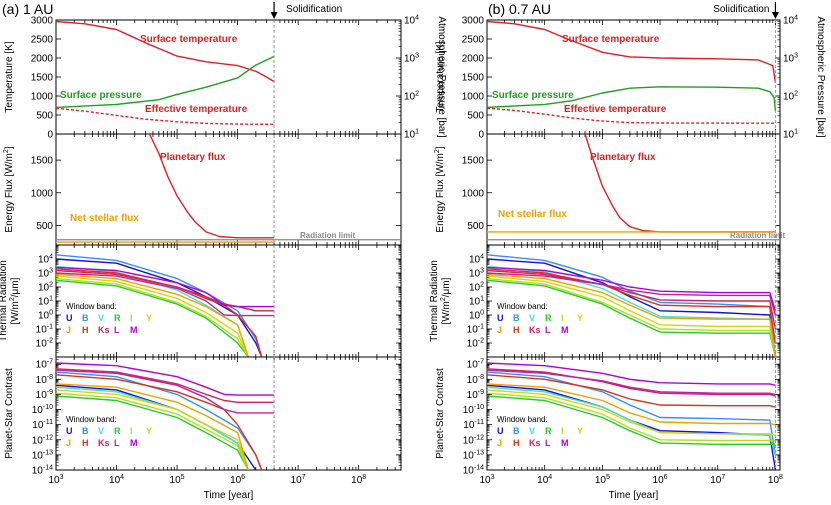 This screenshot has height=505, width=831. I want to click on series-b, so click(632, 413).